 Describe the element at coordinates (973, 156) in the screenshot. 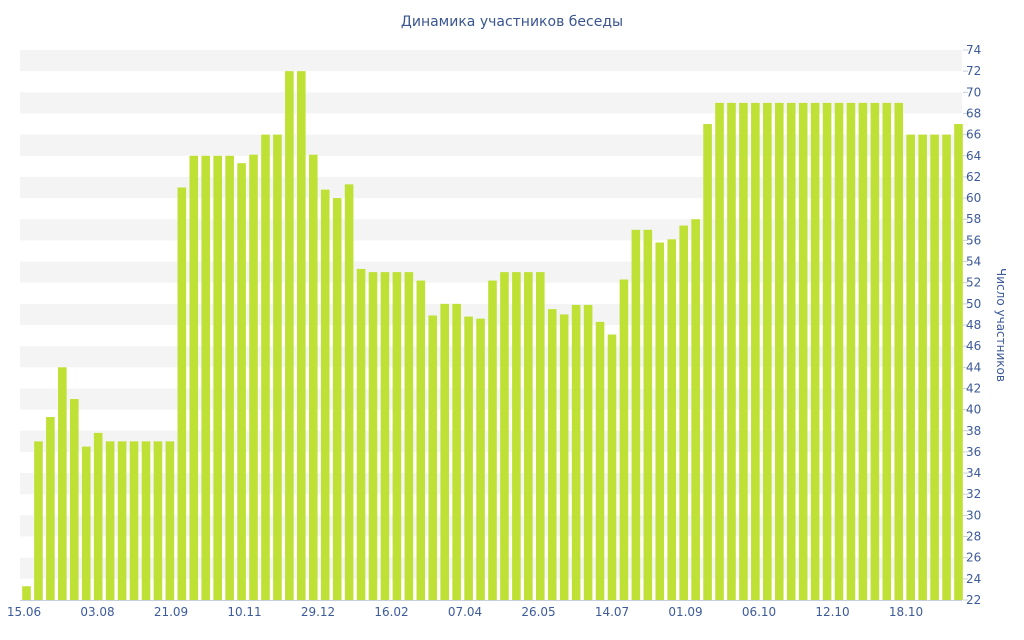

I see `y-tick-label: 64` at that location.